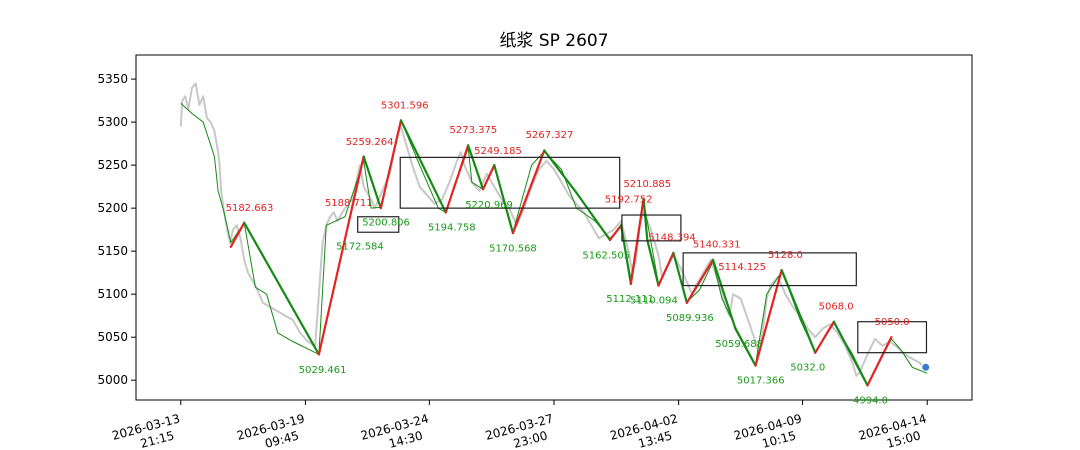 The image size is (1080, 450). Describe the element at coordinates (360, 247) in the screenshot. I see `swing-low-label: 5172.584` at that location.